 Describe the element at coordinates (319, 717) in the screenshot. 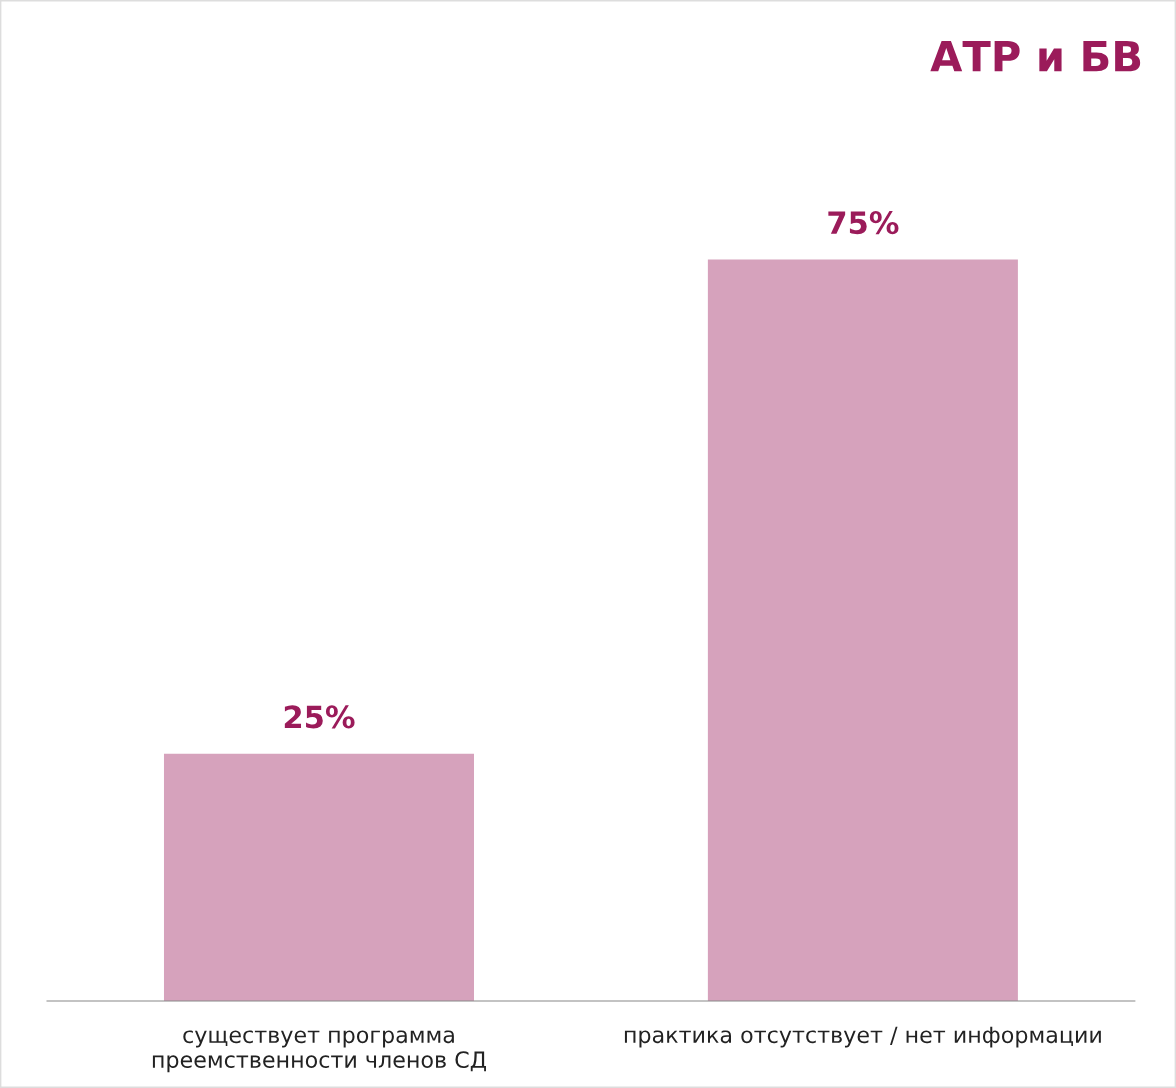

I see `data-label: 25%` at that location.